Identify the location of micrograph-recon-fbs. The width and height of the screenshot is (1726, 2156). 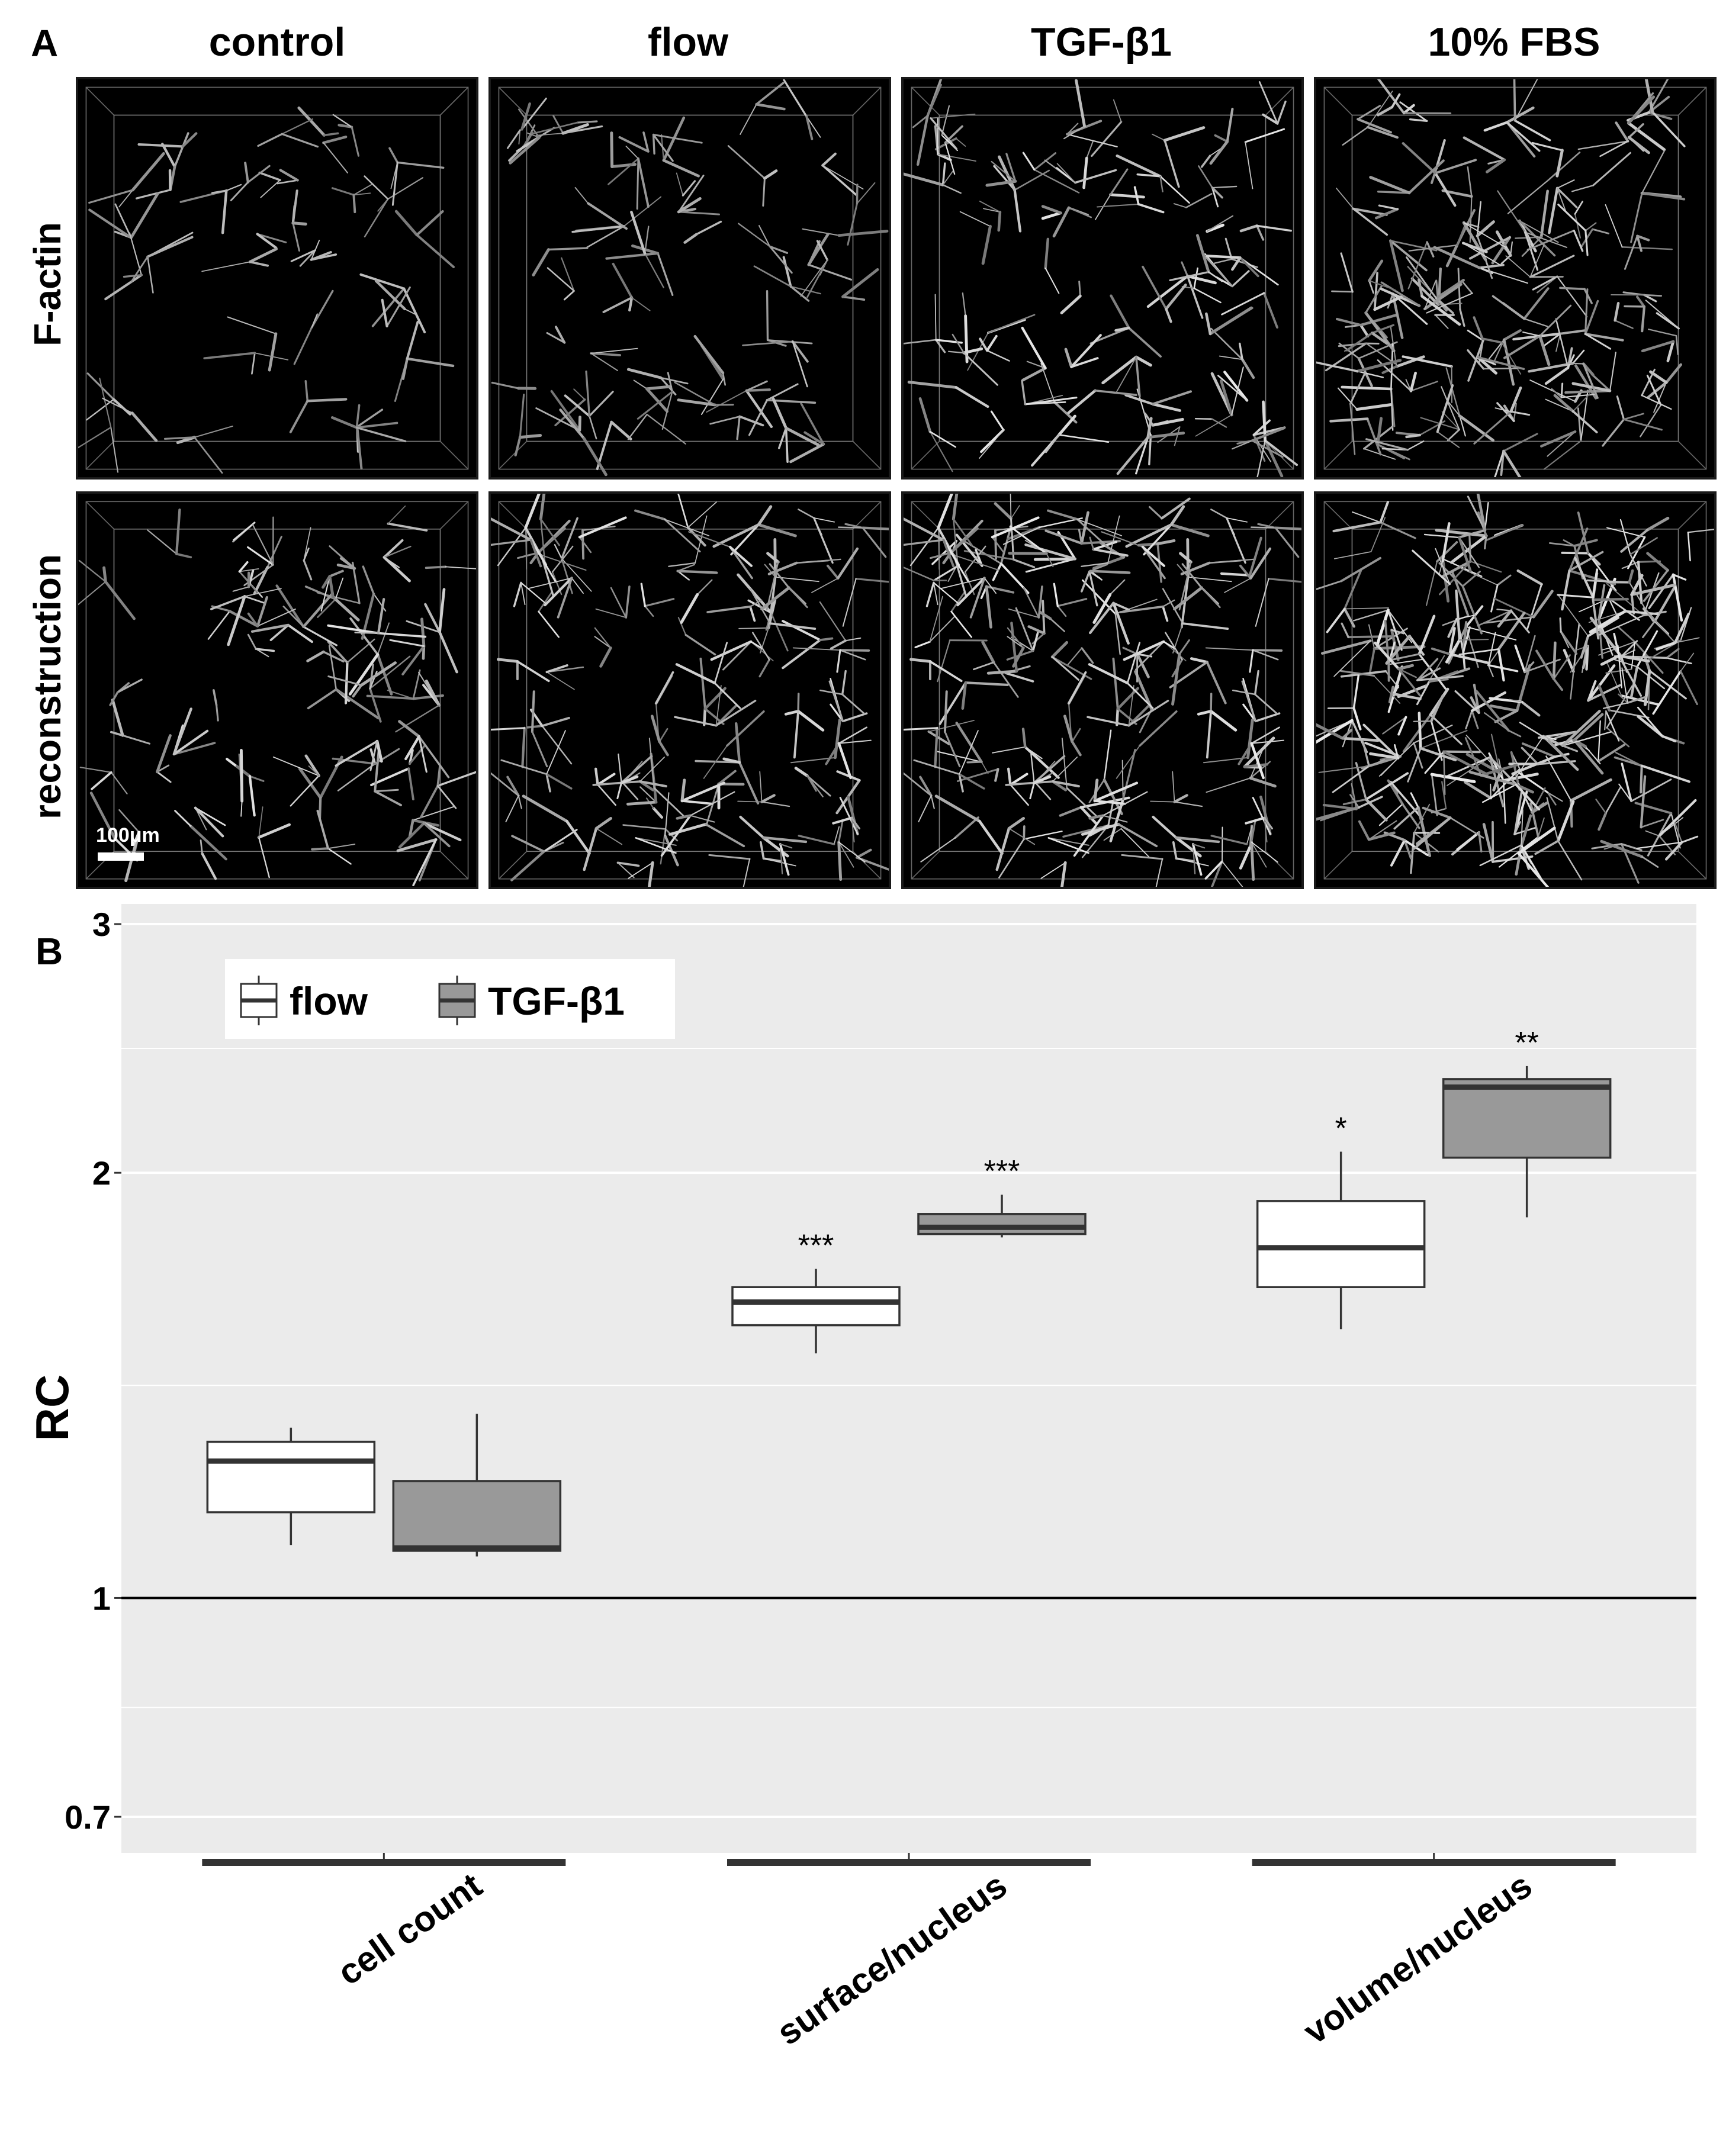
(1515, 690).